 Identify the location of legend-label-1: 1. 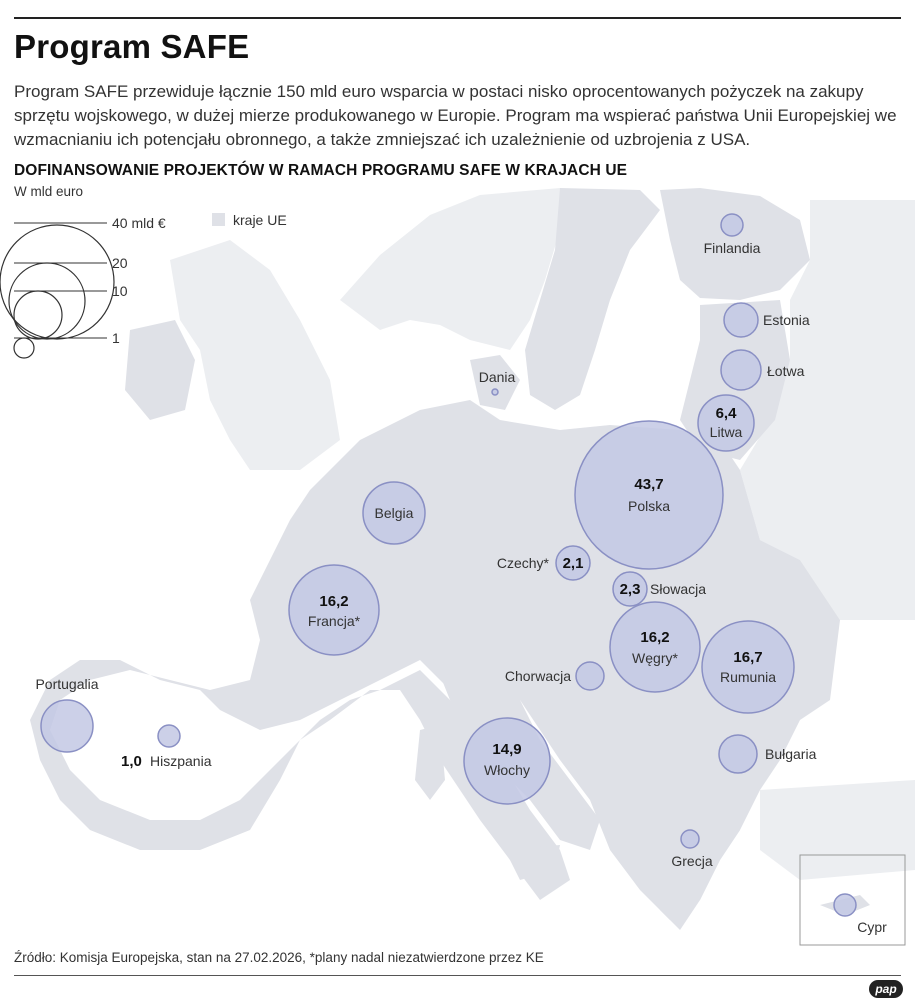
(116, 338).